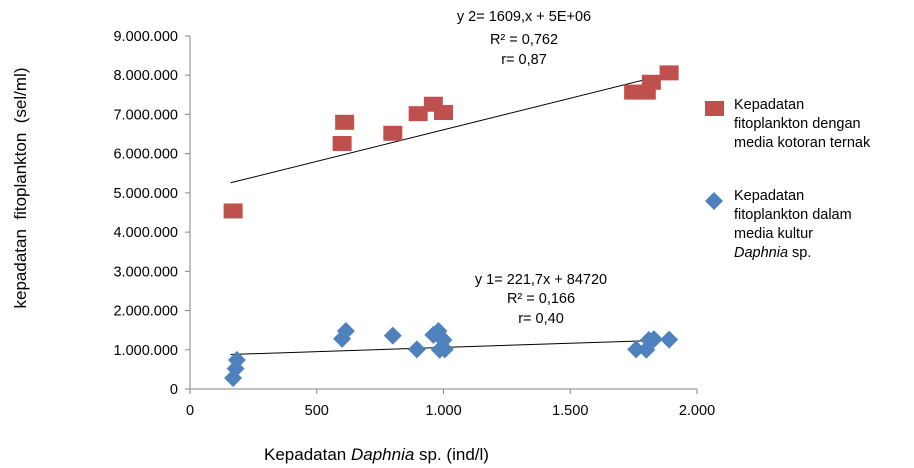  What do you see at coordinates (797, 124) in the screenshot?
I see `legend-line: fitoplankton dengan` at bounding box center [797, 124].